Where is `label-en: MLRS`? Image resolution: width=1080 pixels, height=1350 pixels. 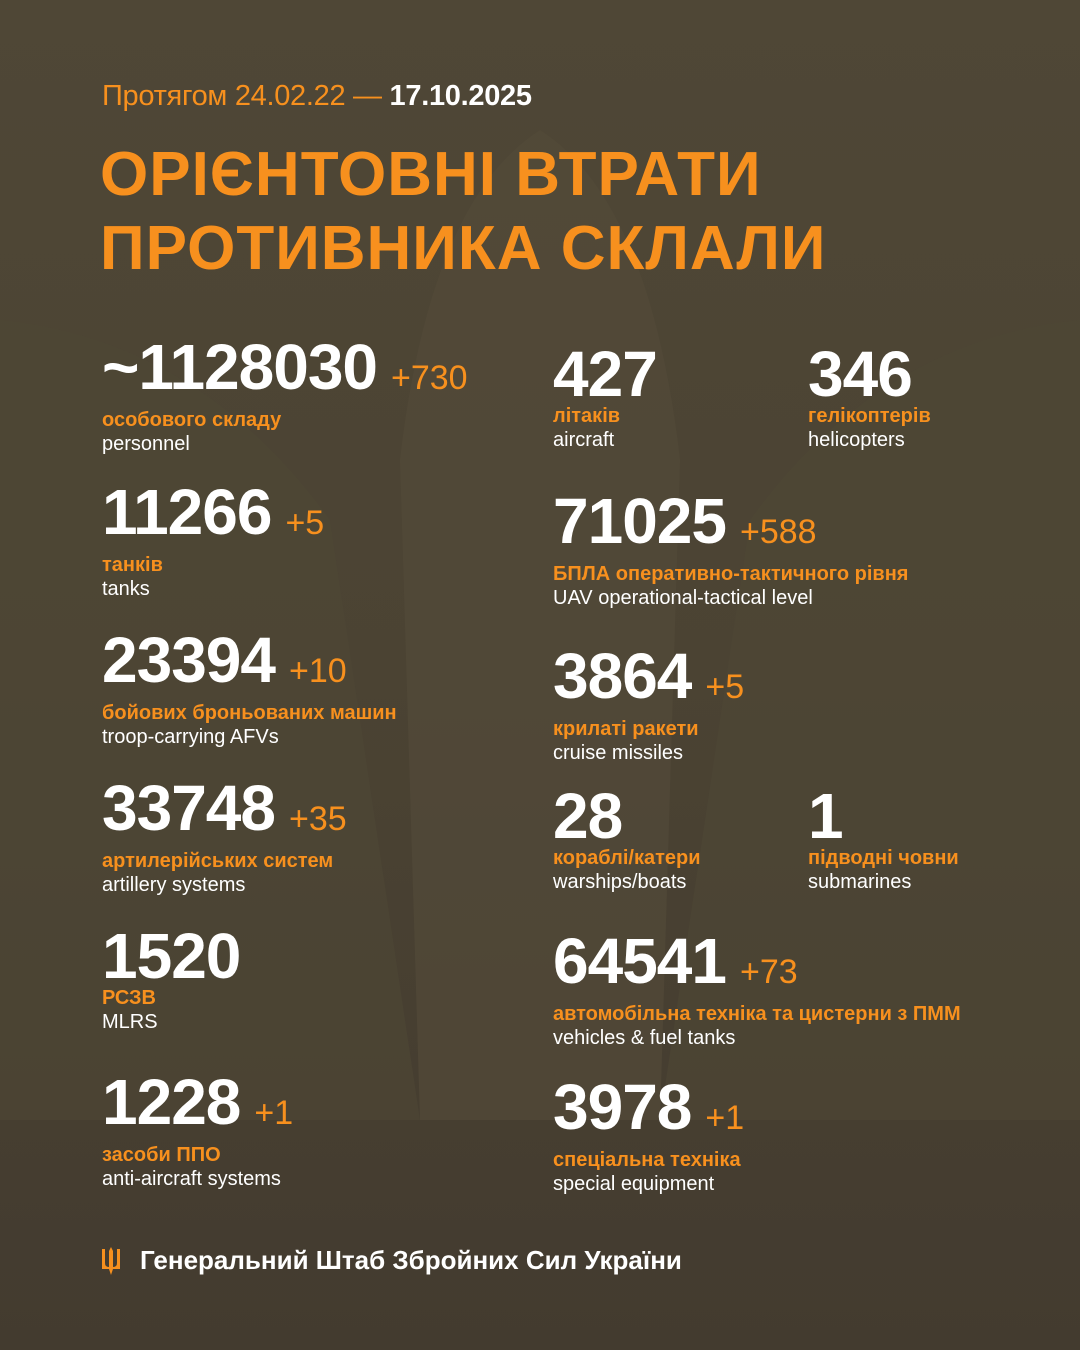
label-en: MLRS is located at coordinates (130, 1022).